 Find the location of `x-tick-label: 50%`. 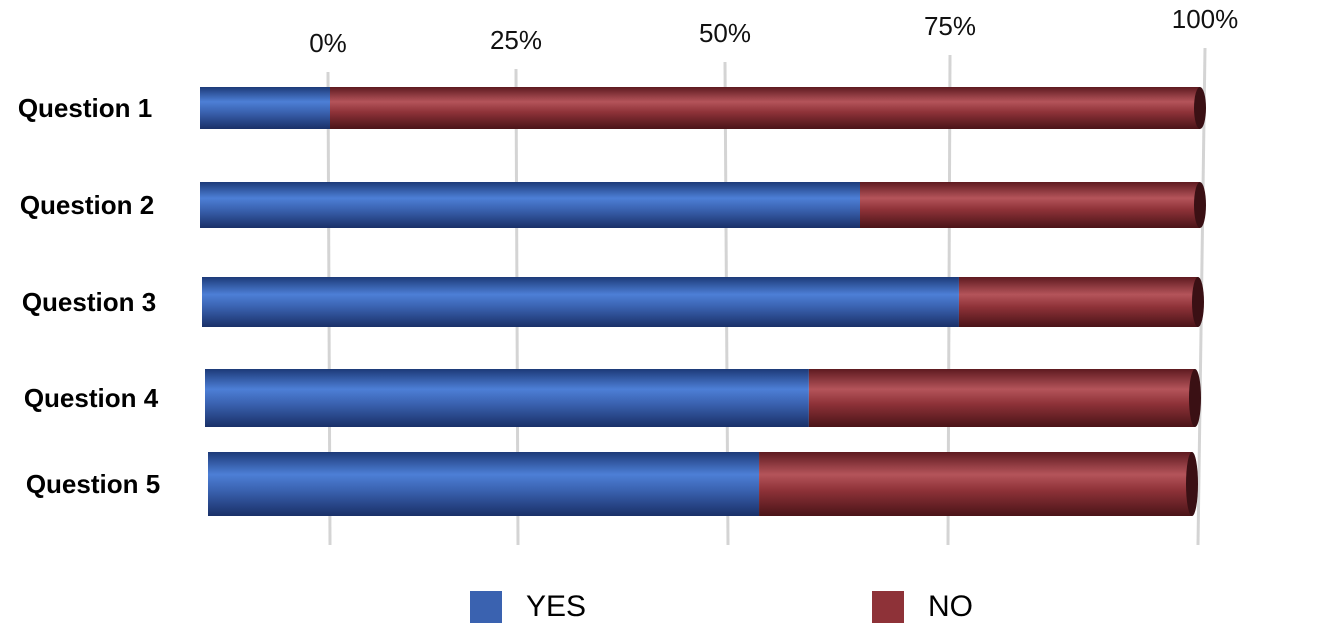

x-tick-label: 50% is located at coordinates (725, 33).